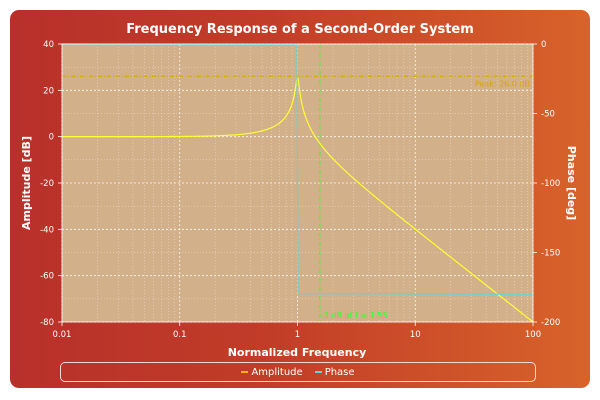 The height and width of the screenshot is (400, 600). I want to click on x-tick-label: 100, so click(533, 335).